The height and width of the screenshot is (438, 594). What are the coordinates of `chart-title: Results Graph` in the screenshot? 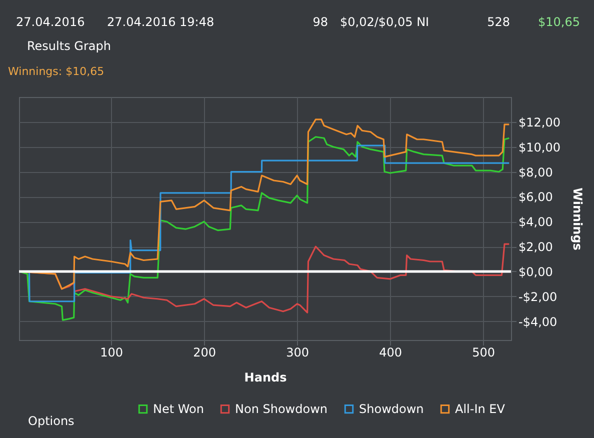 It's located at (69, 46).